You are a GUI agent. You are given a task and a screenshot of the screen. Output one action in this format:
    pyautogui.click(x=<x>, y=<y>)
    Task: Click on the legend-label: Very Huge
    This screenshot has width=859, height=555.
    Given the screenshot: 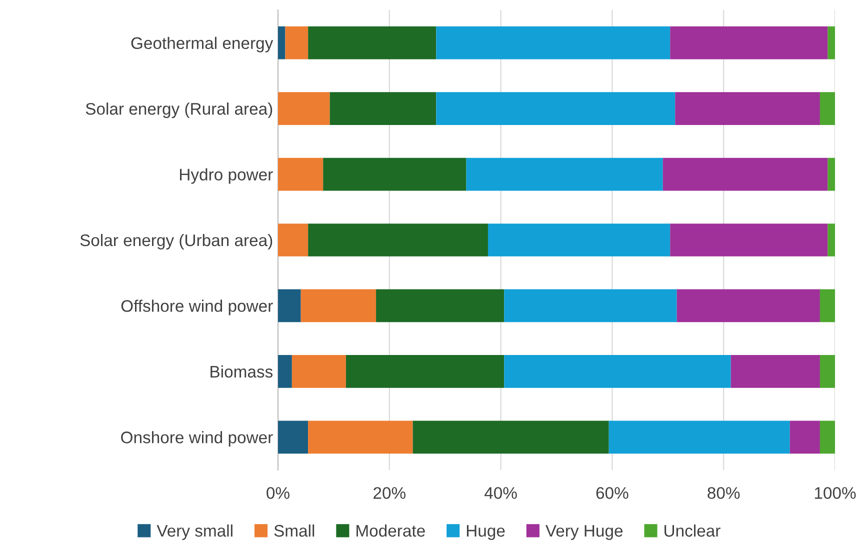 What is the action you would take?
    pyautogui.click(x=584, y=532)
    